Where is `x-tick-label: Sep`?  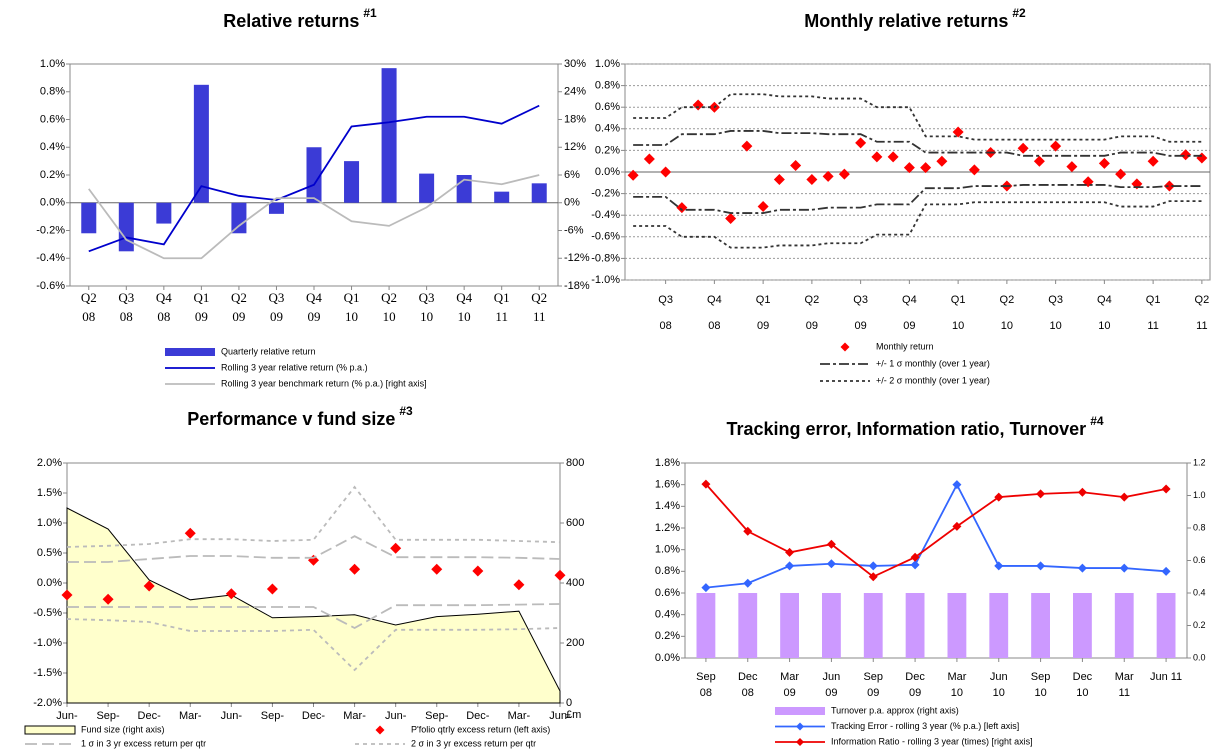 x-tick-label: Sep is located at coordinates (1041, 677).